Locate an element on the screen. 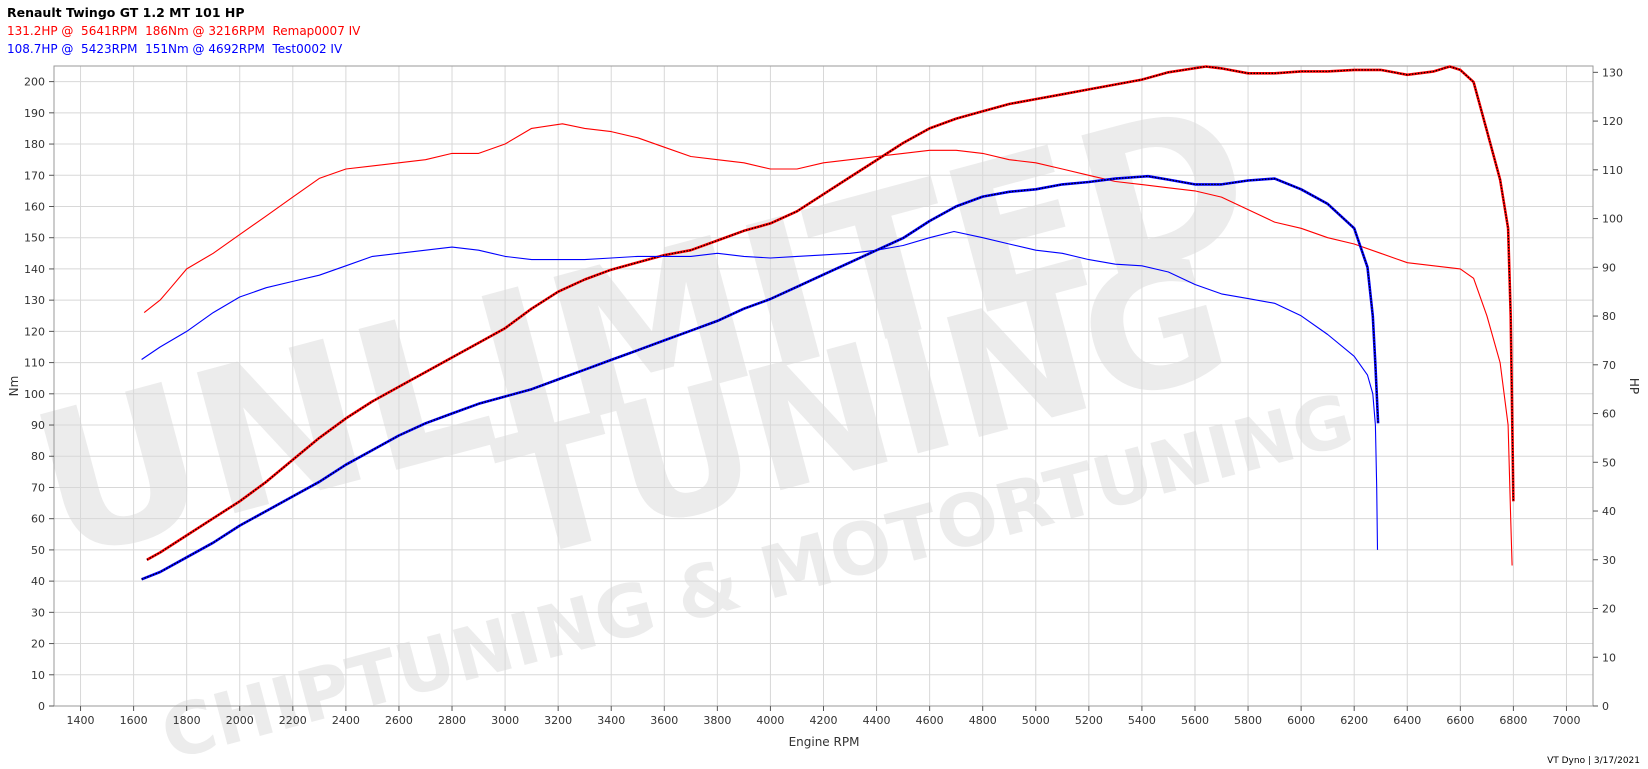  y-left-tick-label: 140 is located at coordinates (34, 269).